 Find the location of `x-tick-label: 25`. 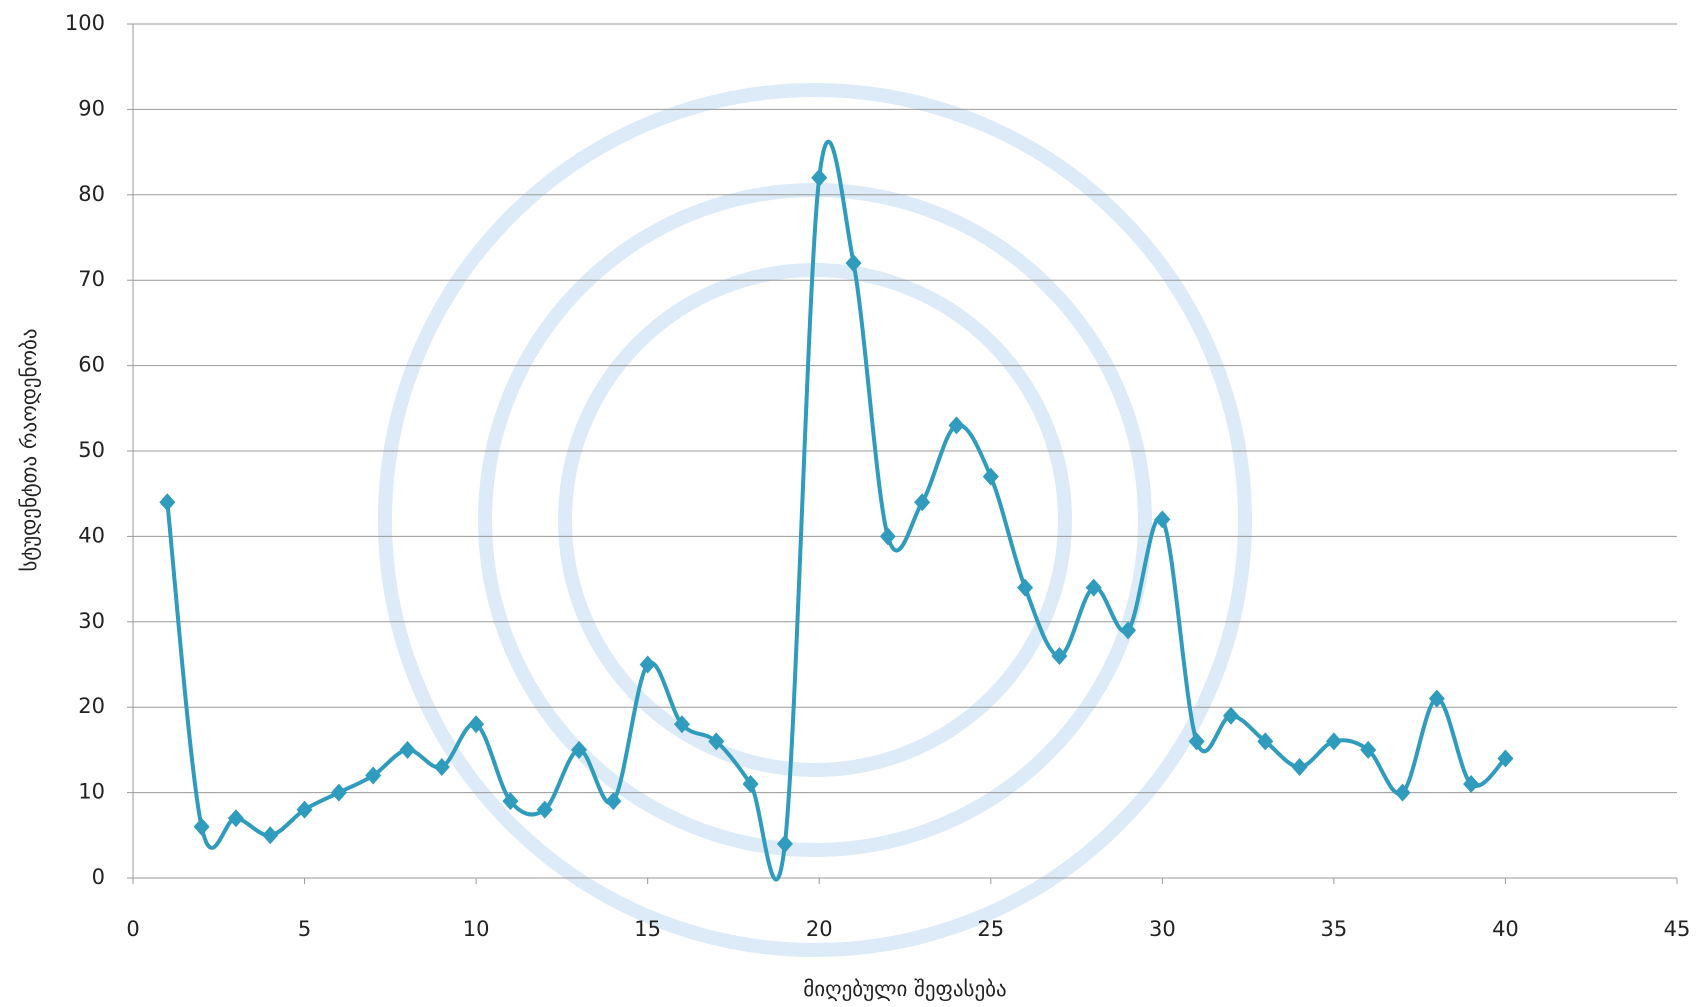

x-tick-label: 25 is located at coordinates (990, 929).